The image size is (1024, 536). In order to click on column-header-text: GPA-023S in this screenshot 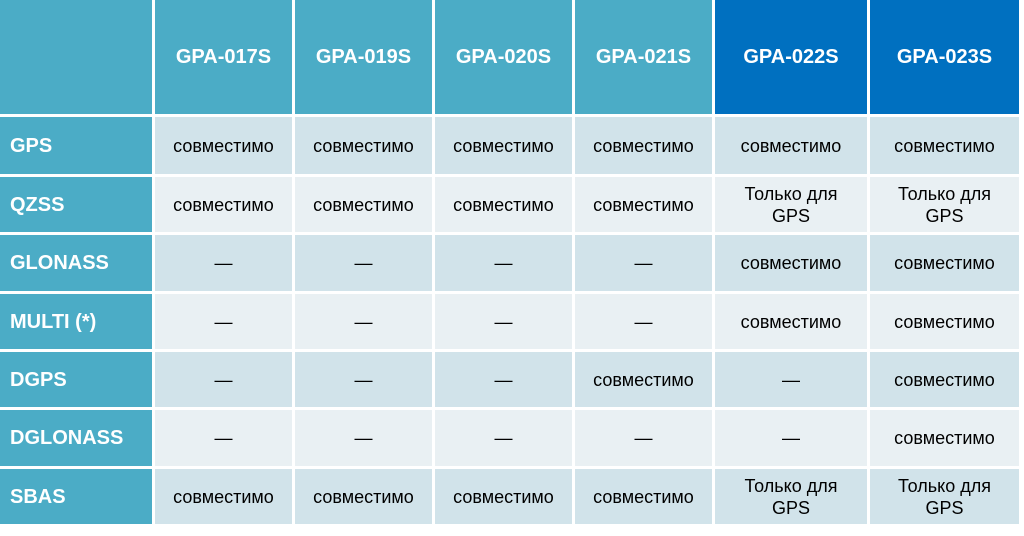, I will do `click(944, 57)`.